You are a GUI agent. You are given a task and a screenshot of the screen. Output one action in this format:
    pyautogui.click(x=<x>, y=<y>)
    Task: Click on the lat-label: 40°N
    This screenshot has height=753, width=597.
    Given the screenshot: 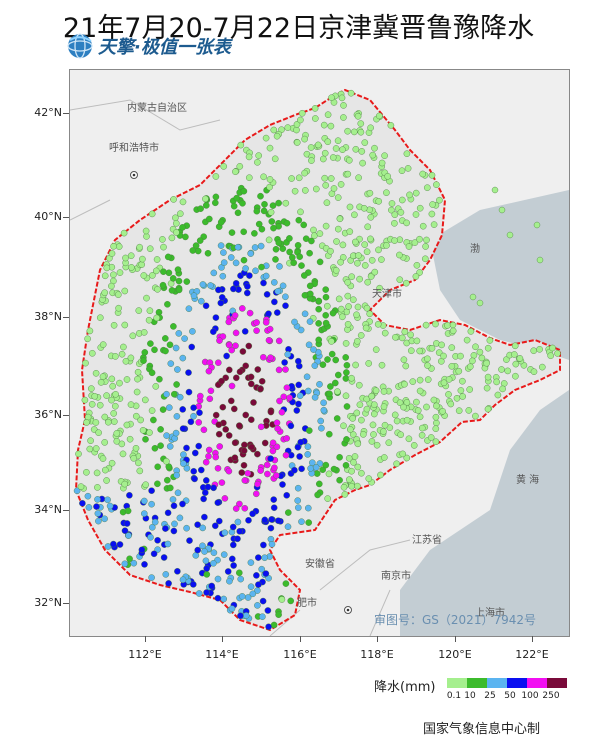 What is the action you would take?
    pyautogui.click(x=48, y=216)
    